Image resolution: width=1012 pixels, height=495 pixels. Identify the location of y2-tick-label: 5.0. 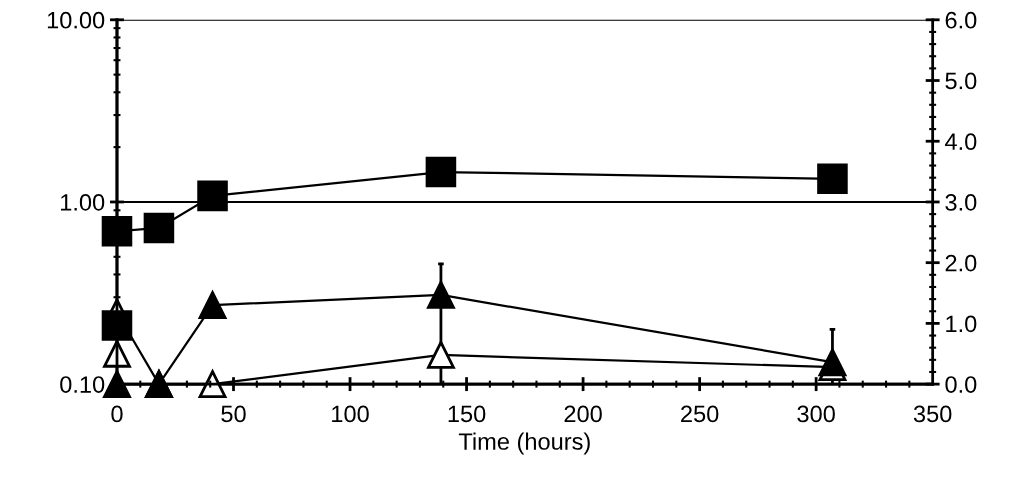
(961, 81).